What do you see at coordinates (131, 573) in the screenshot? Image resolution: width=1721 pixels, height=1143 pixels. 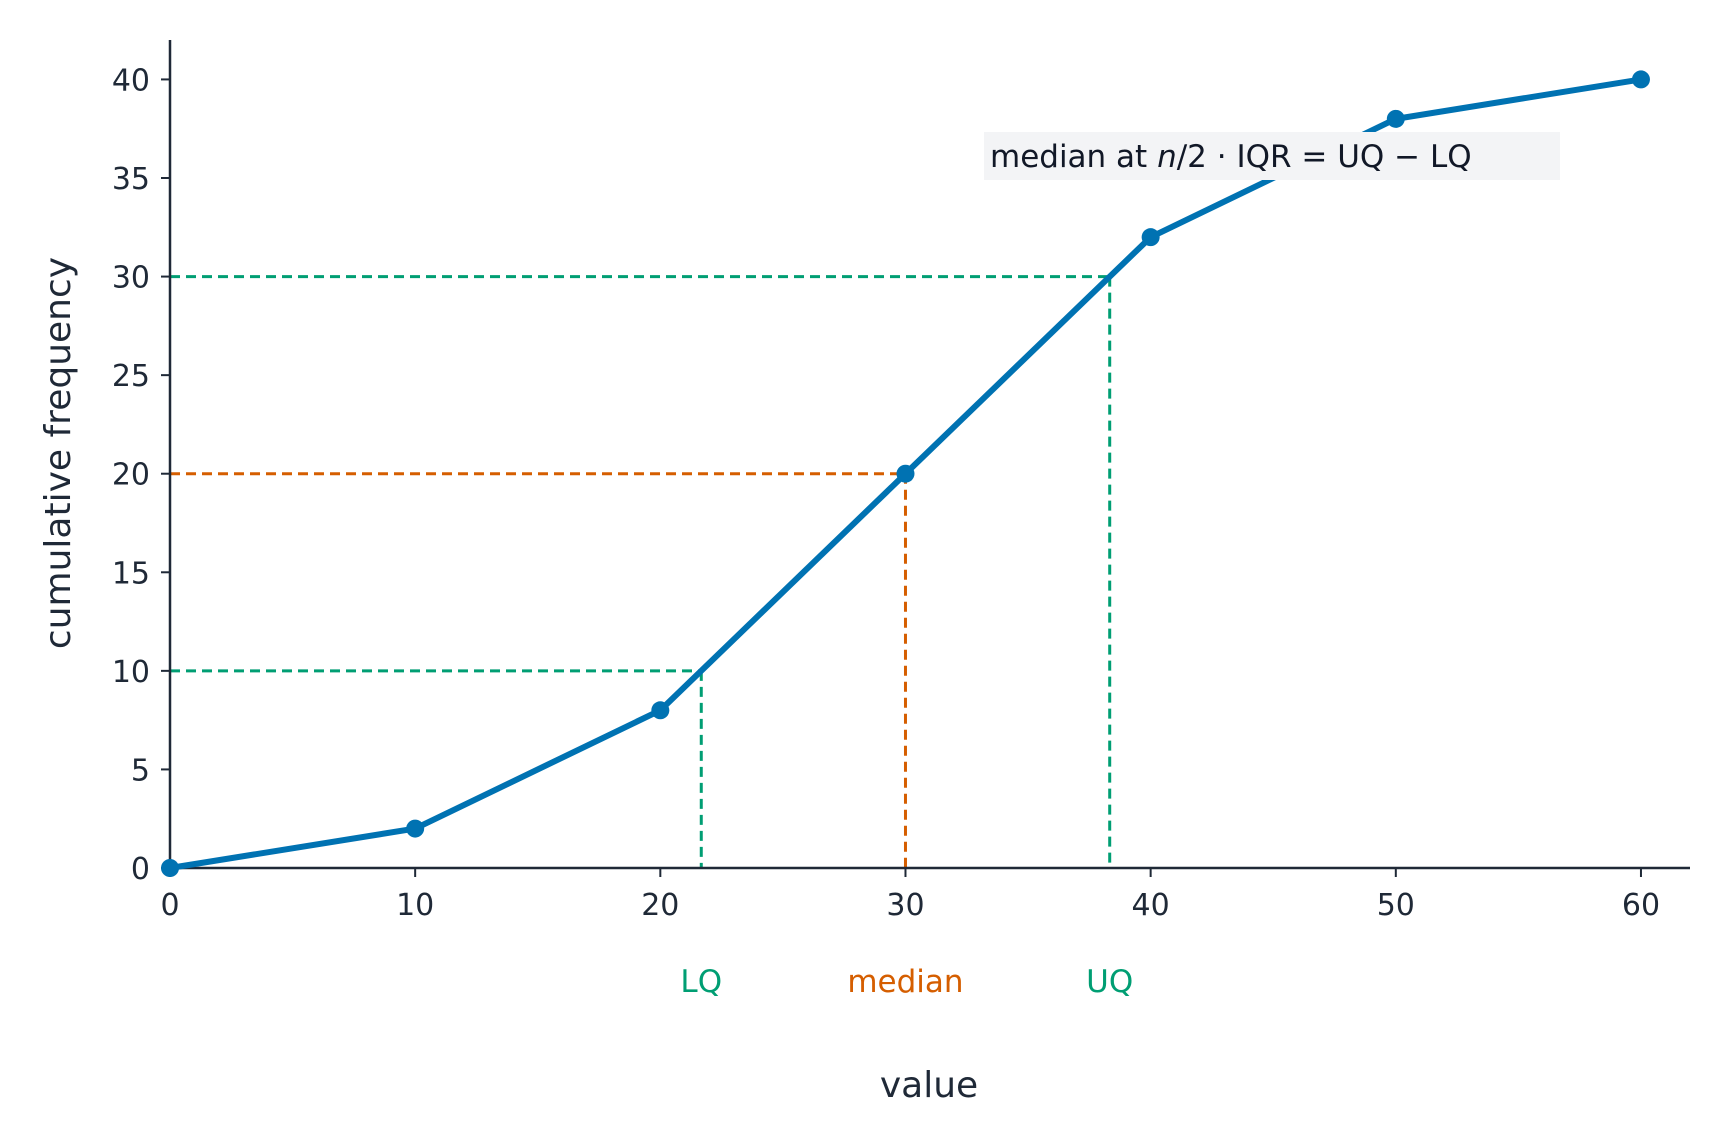 I see `y-tick-label: 15` at bounding box center [131, 573].